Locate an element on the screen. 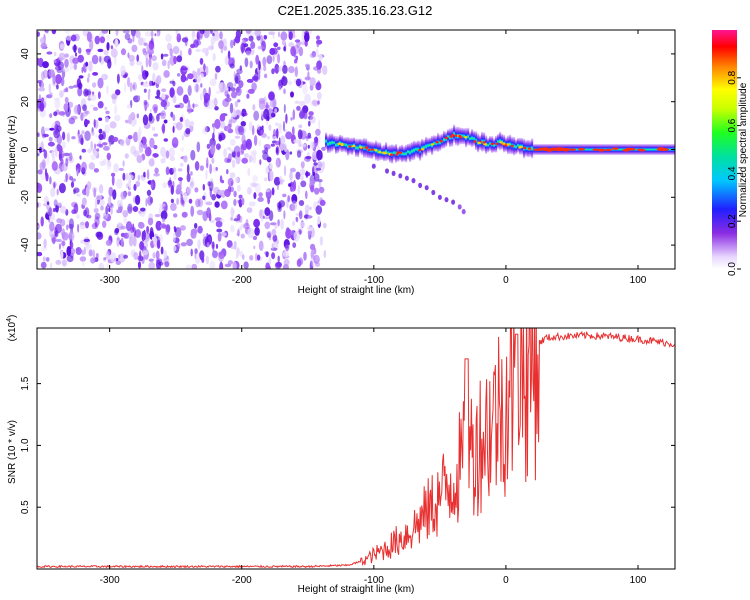 The height and width of the screenshot is (600, 750). spectrogram-secondary-tail is located at coordinates (418, 189).